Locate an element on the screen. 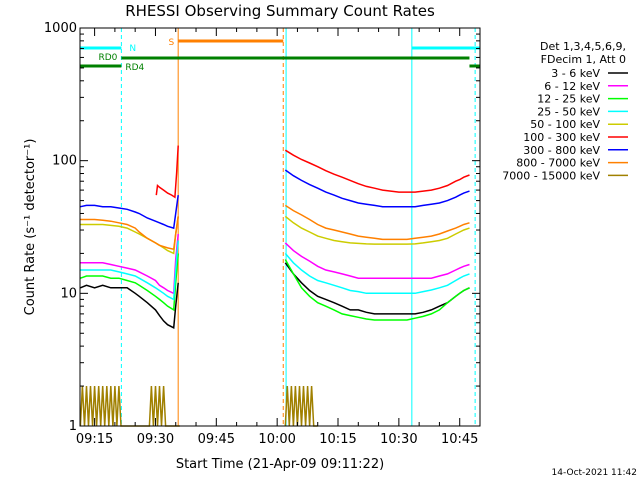 The width and height of the screenshot is (640, 480). legend-entry-label: 100 - 300 keV is located at coordinates (561, 137).